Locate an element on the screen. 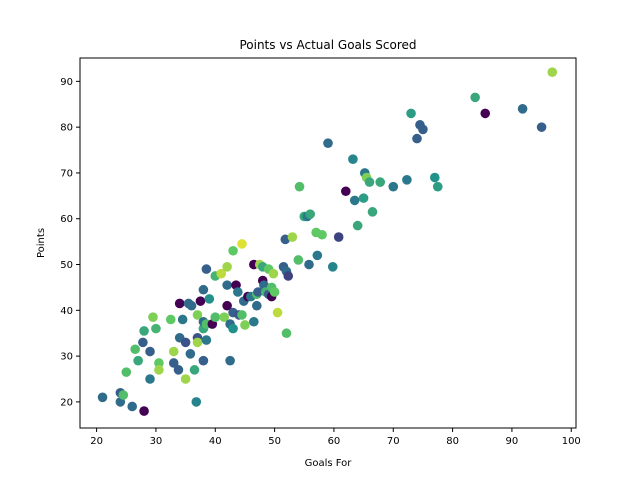 The width and height of the screenshot is (640, 480). chart-title: Points vs Actual Goals Scored is located at coordinates (327, 45).